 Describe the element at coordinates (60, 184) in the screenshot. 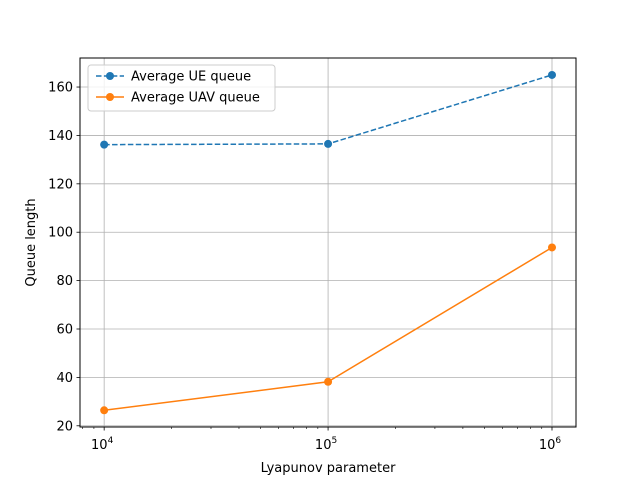

I see `y-tick-label: 120` at that location.